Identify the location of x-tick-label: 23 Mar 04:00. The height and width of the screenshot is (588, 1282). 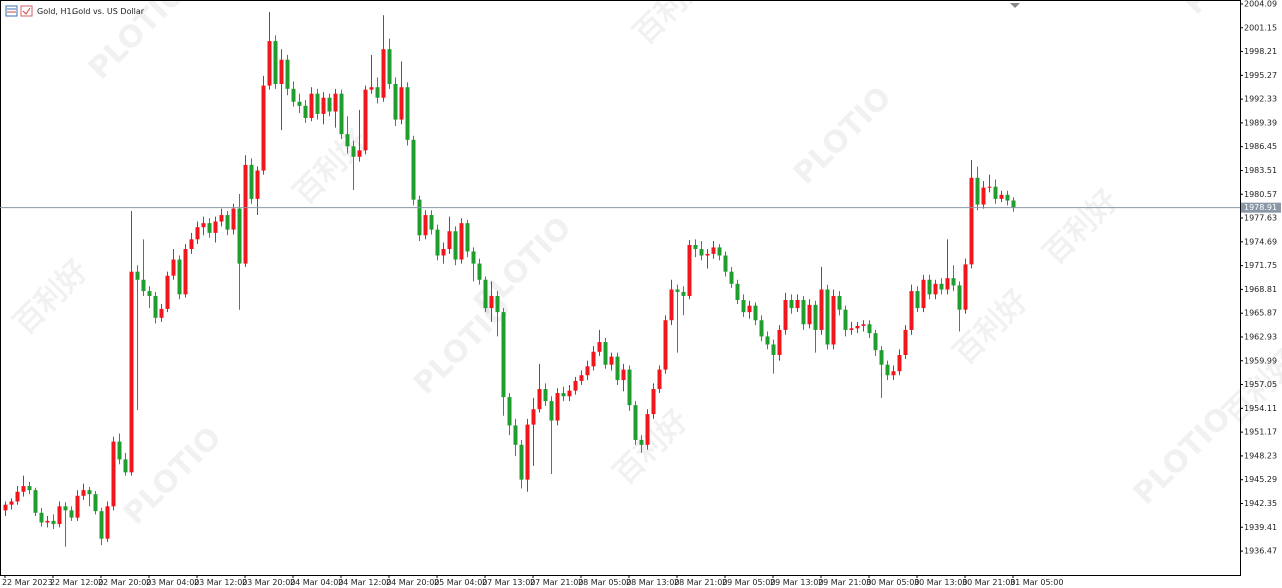
(172, 582).